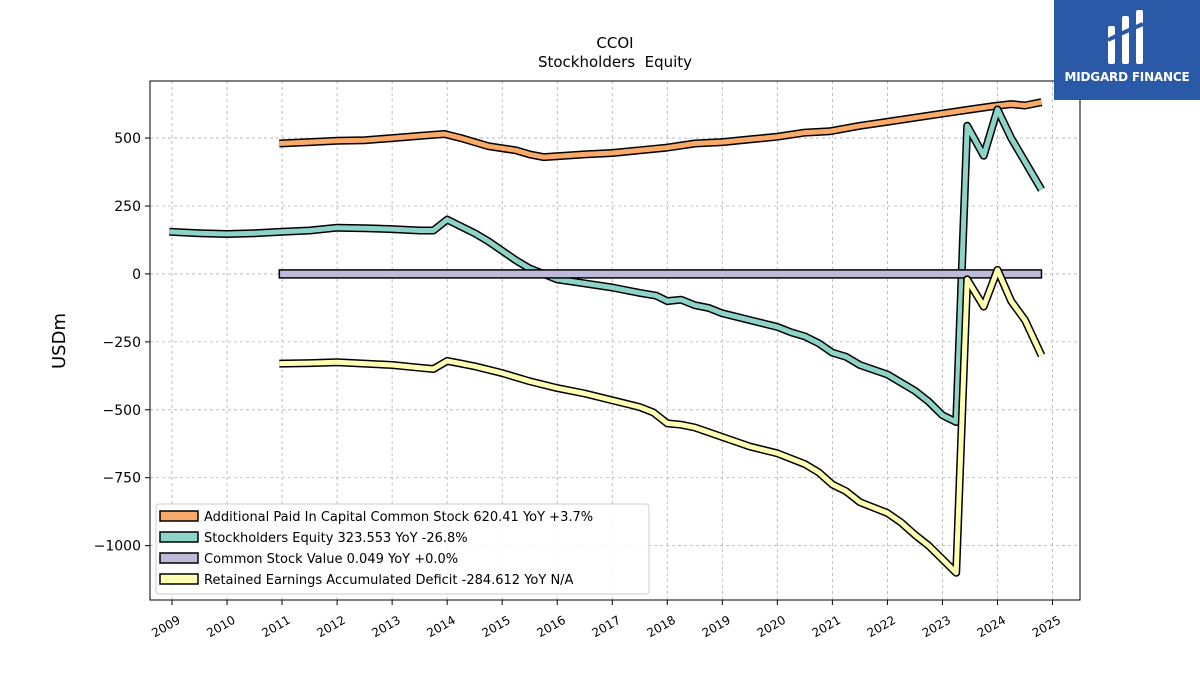  I want to click on x-tick-label: 2016, so click(550, 626).